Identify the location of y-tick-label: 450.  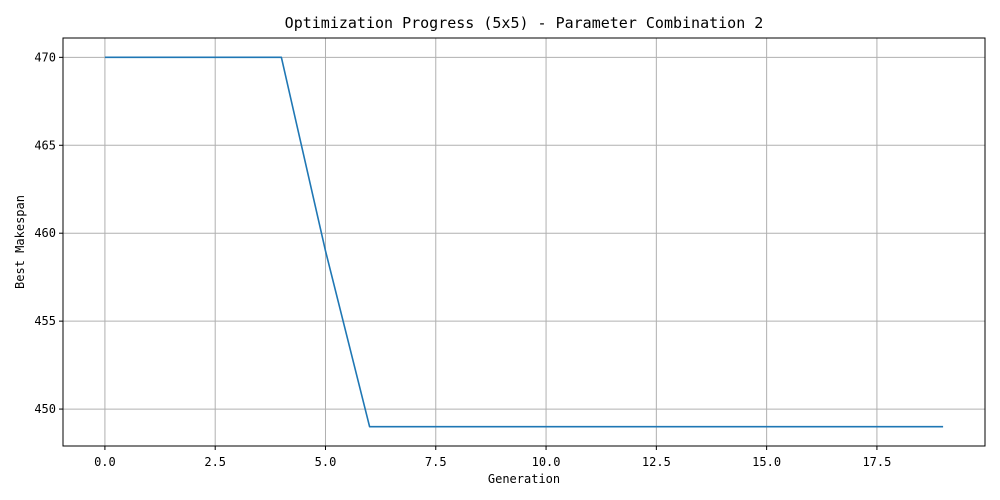
(45, 409).